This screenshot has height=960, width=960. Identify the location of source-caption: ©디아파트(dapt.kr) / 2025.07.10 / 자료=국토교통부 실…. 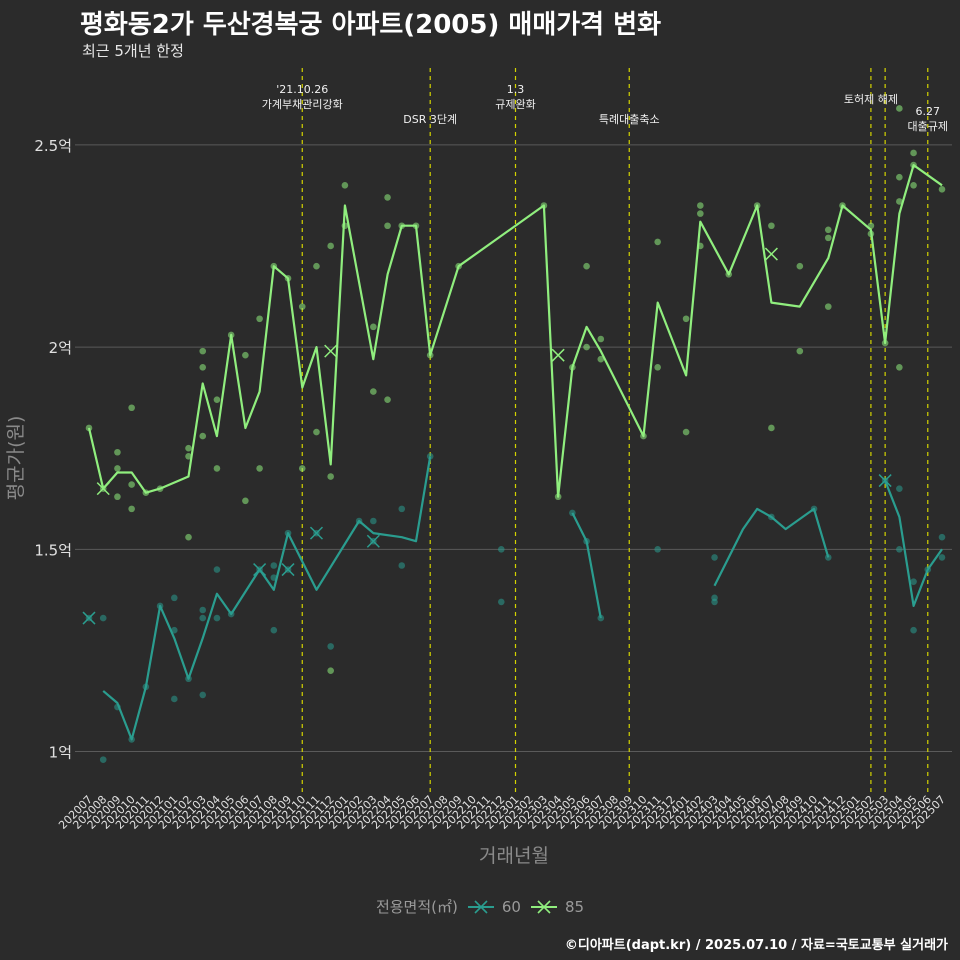
(756, 945).